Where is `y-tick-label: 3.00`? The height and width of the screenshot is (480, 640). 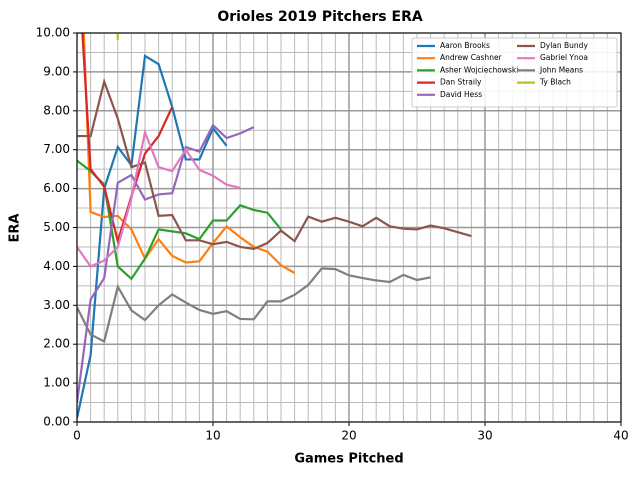 y-tick-label: 3.00 is located at coordinates (56, 305).